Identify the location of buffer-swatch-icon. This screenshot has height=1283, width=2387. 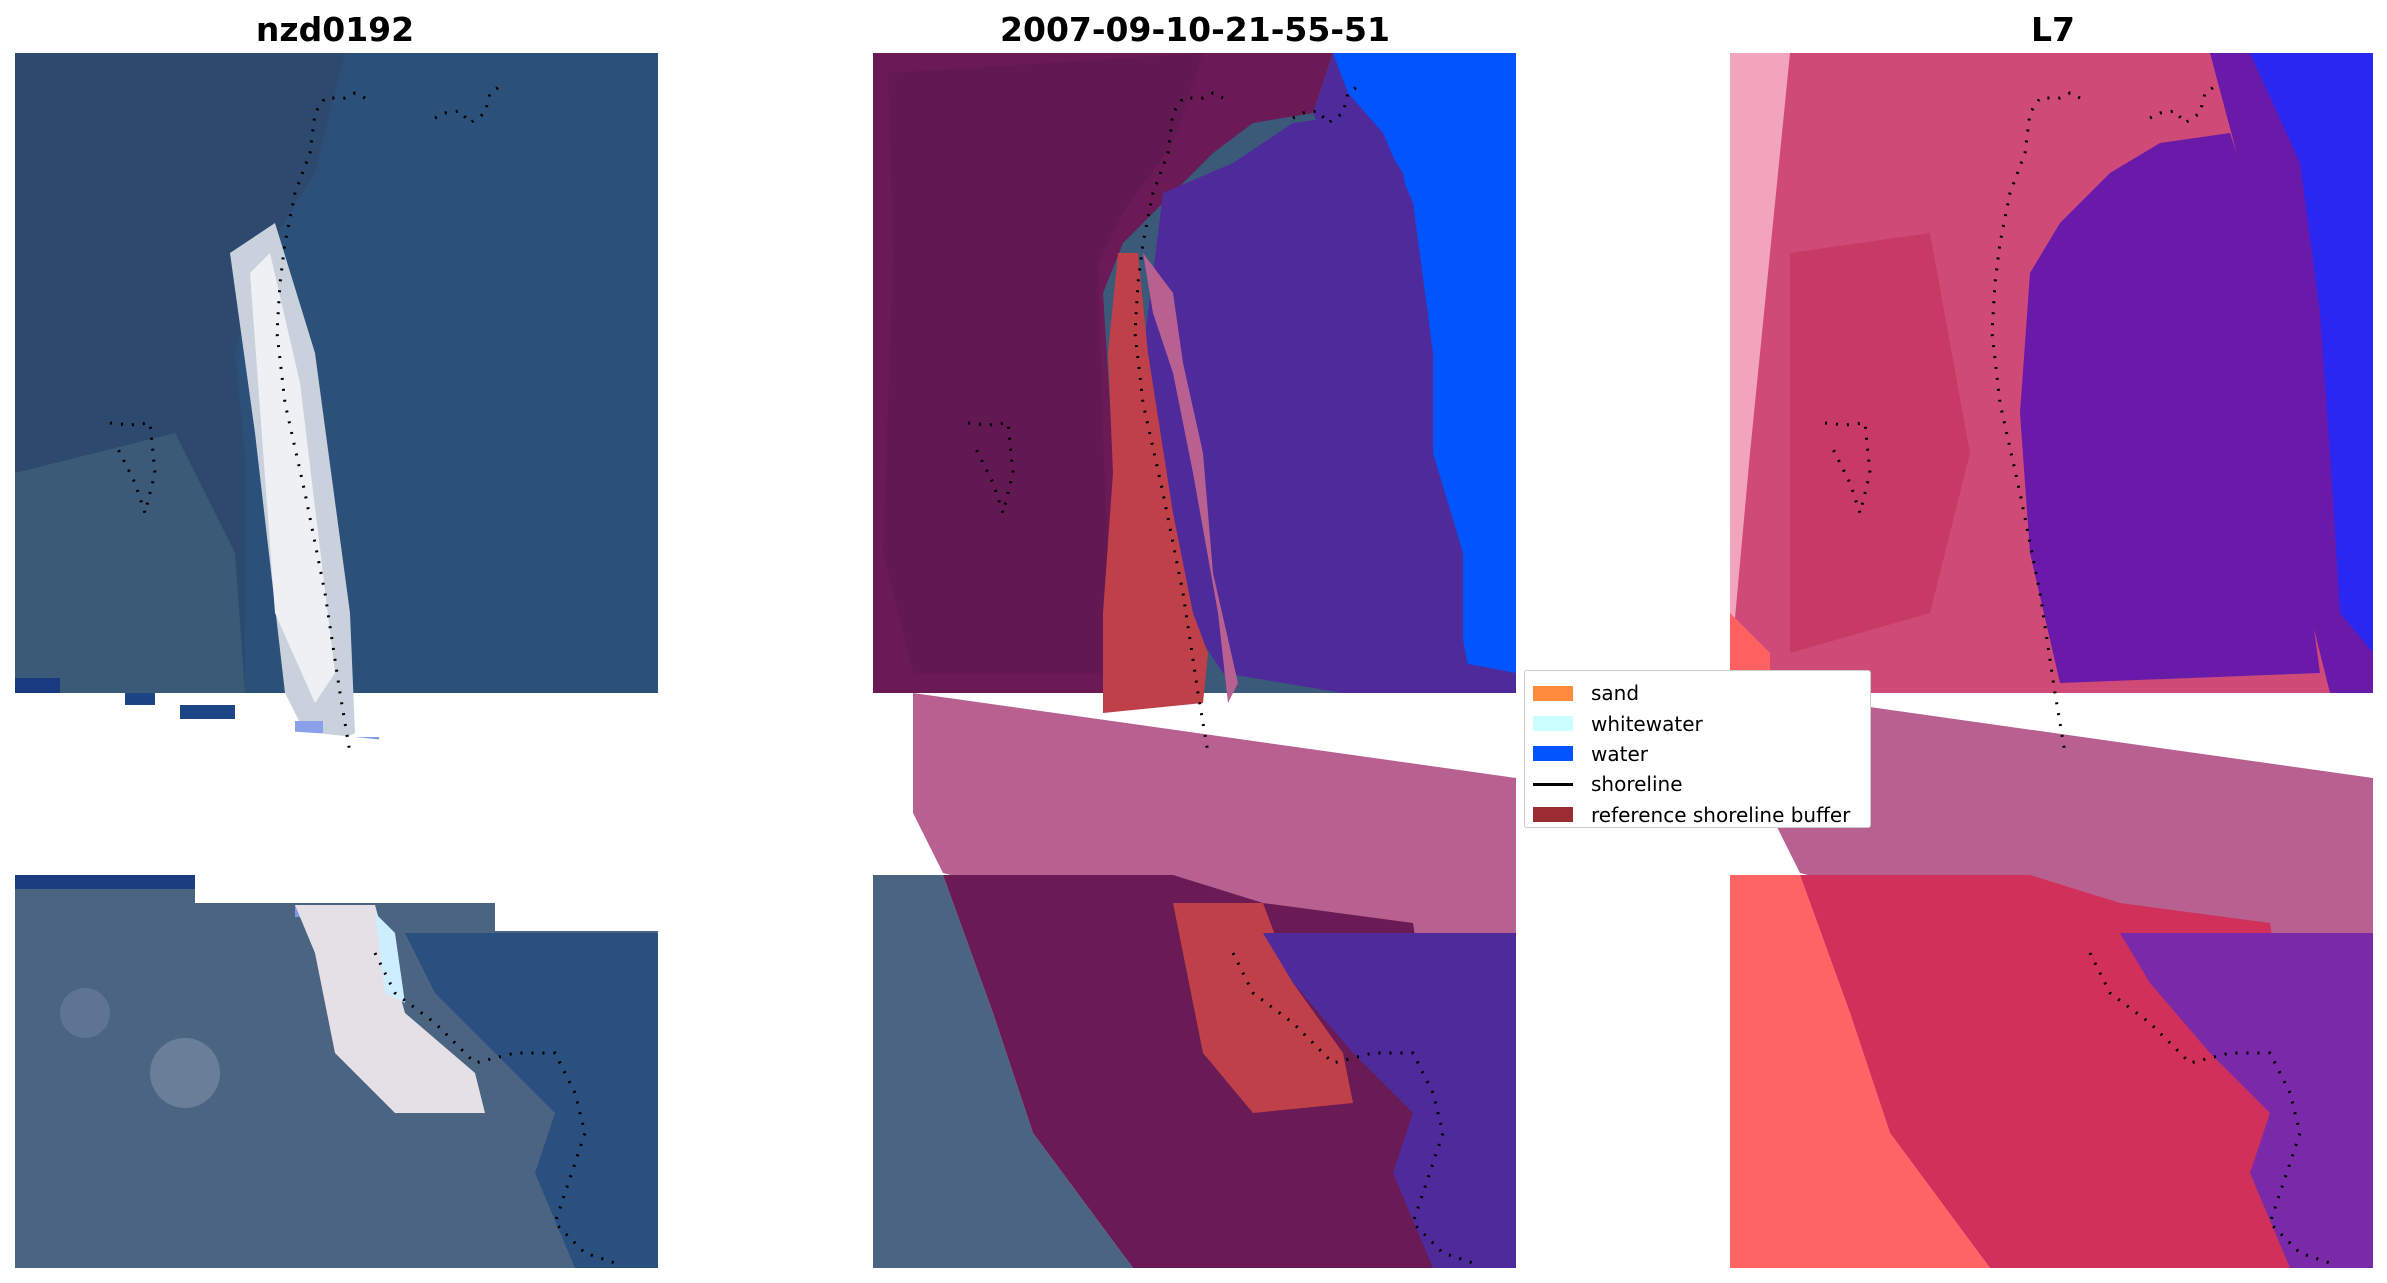
(1553, 815).